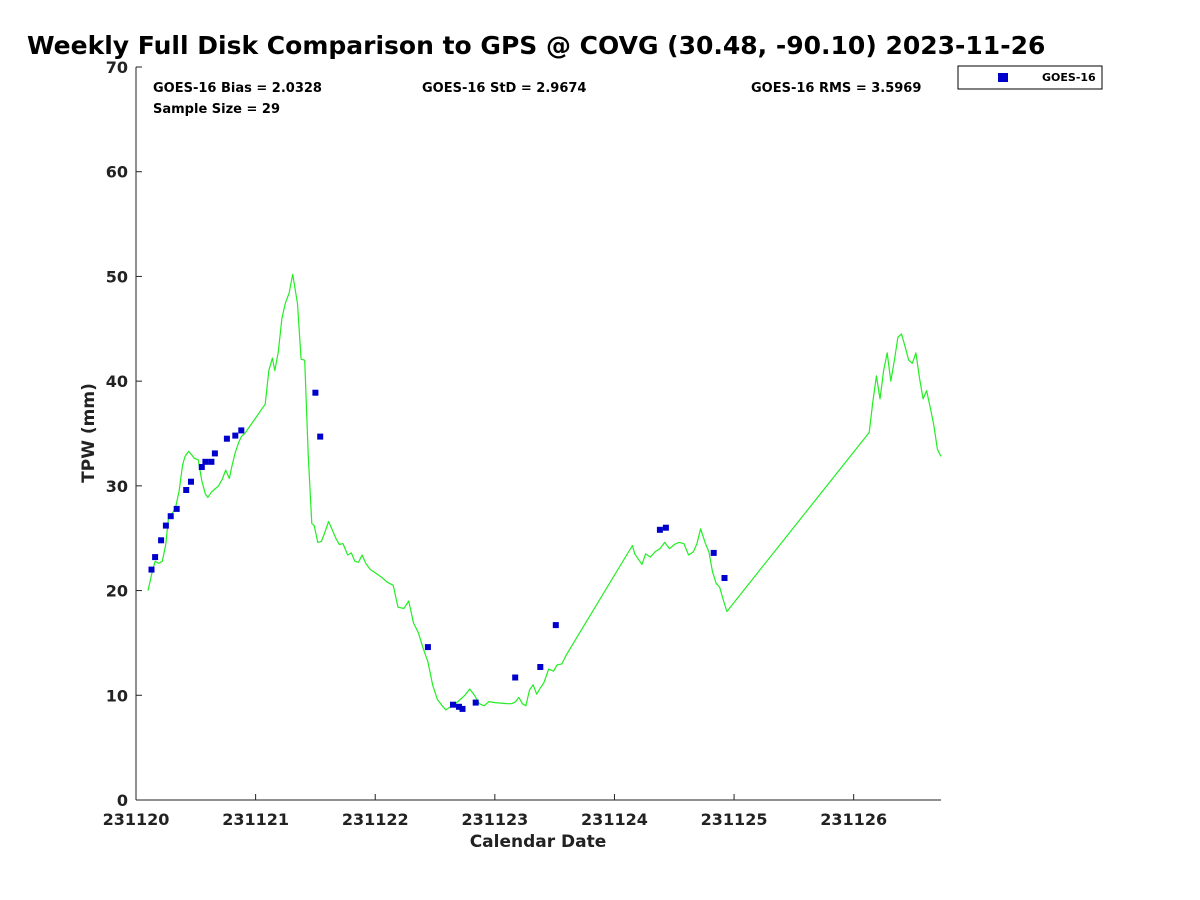  What do you see at coordinates (853, 819) in the screenshot?
I see `x-tick-label: 231126` at bounding box center [853, 819].